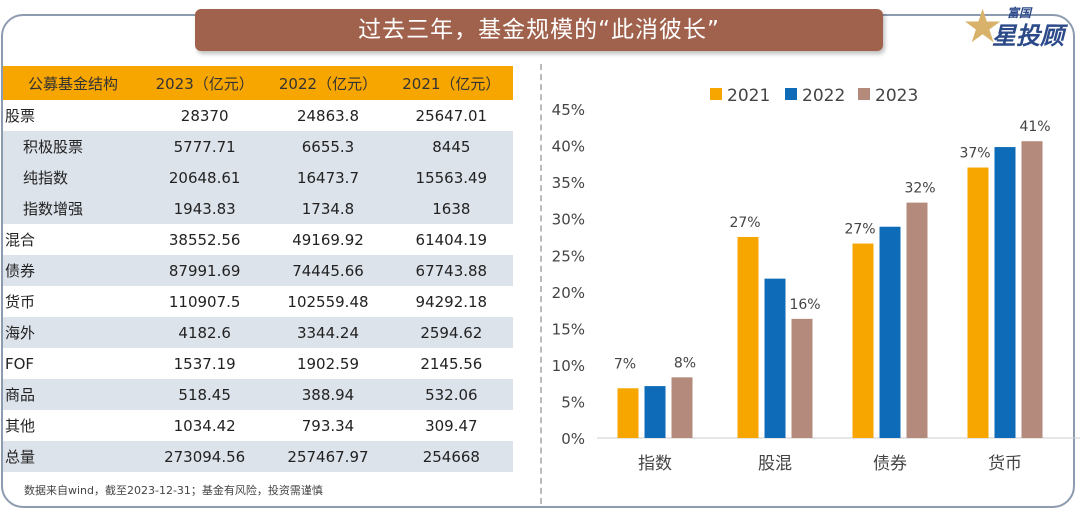  What do you see at coordinates (451, 83) in the screenshot?
I see `column-header: 2021（亿元）` at bounding box center [451, 83].